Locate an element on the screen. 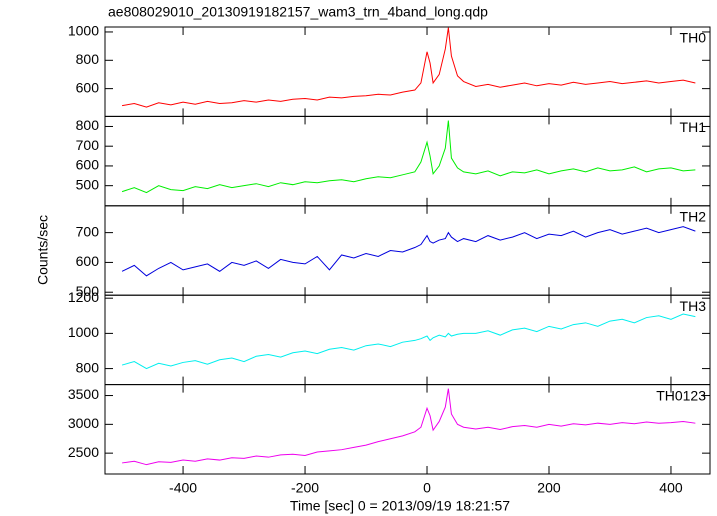  series-label: TH1 is located at coordinates (693, 127).